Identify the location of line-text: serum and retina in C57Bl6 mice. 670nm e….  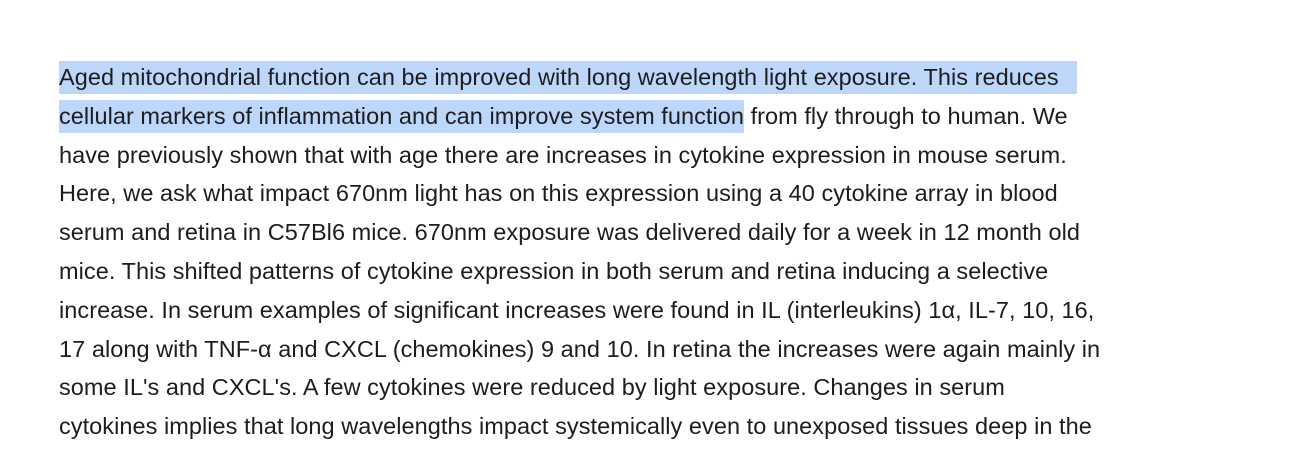
(569, 232).